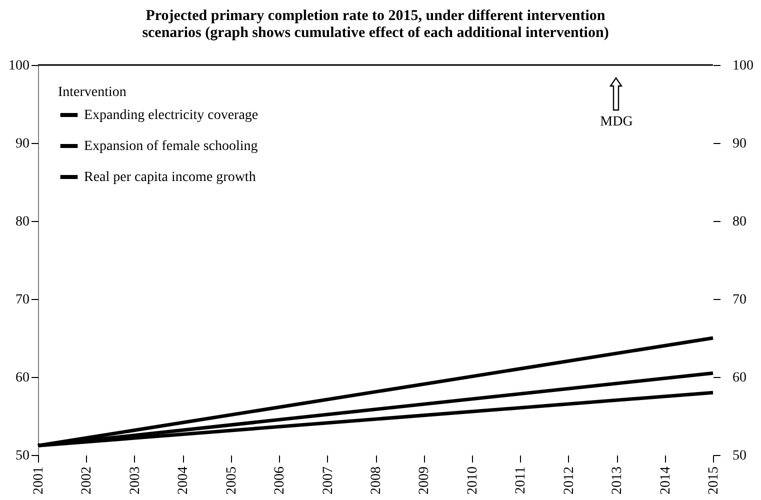  What do you see at coordinates (280, 480) in the screenshot?
I see `x-tick-label: 2006` at bounding box center [280, 480].